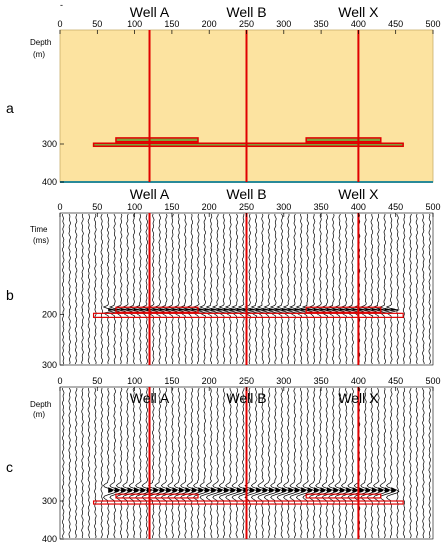 This screenshot has width=446, height=550. I want to click on layer-upper-left, so click(157, 140).